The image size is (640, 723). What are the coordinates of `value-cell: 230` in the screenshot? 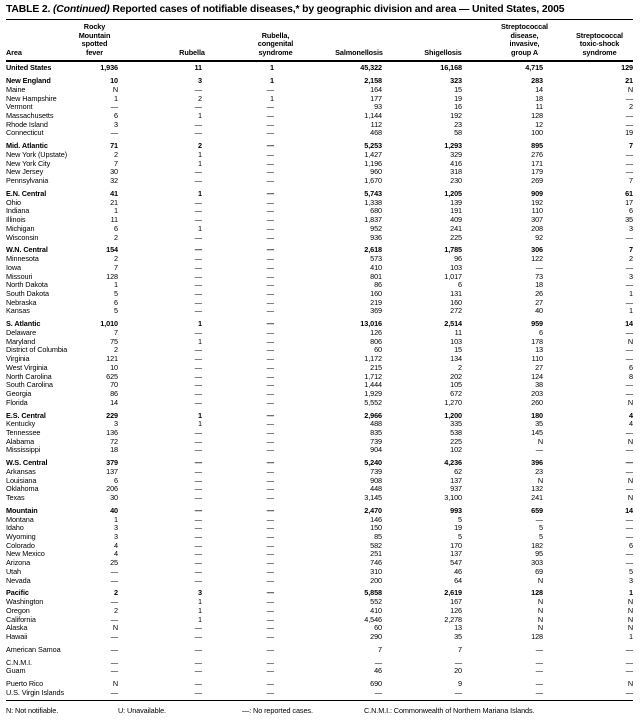 It's located at (456, 181).